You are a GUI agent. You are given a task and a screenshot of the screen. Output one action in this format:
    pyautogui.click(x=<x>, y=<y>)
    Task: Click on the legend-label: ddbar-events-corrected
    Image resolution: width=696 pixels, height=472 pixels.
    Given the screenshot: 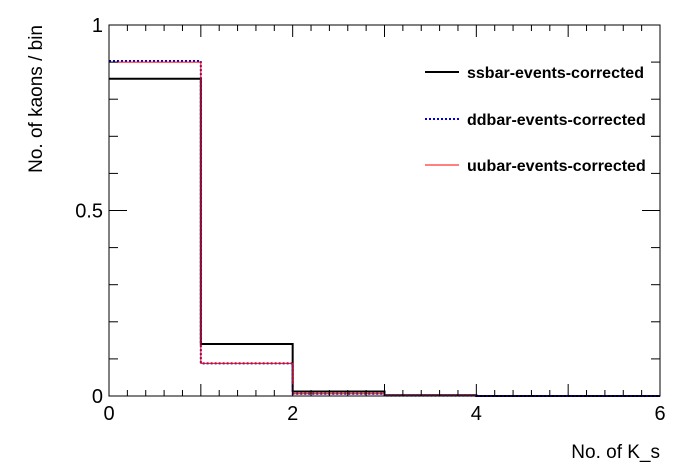 What is the action you would take?
    pyautogui.click(x=556, y=120)
    